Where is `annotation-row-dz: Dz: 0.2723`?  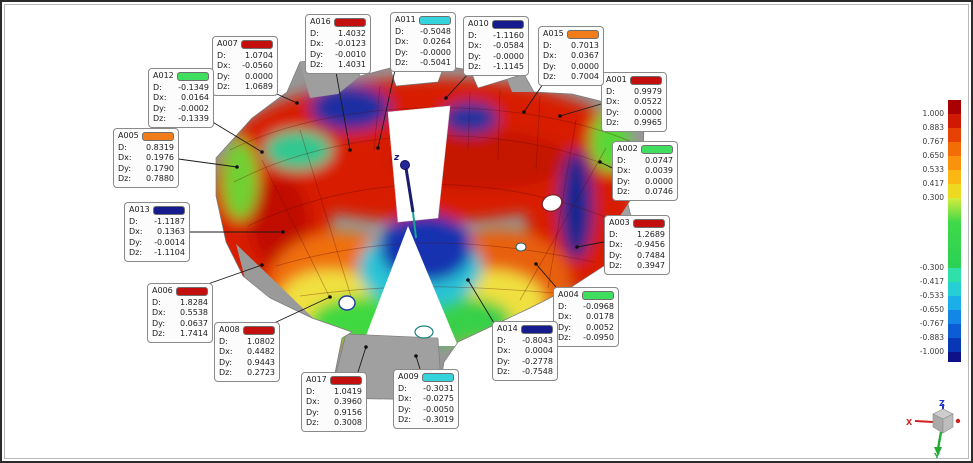
annotation-row-dz: Dz: 0.2723 is located at coordinates (247, 373).